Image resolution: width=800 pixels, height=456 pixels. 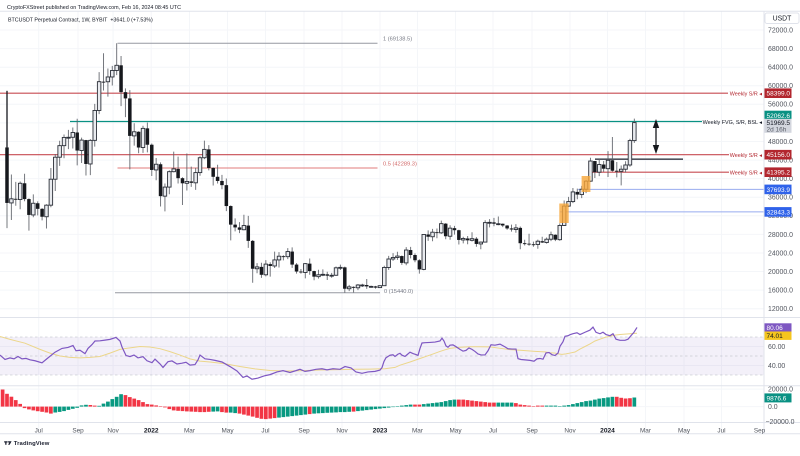 What do you see at coordinates (780, 291) in the screenshot?
I see `svg-text: 16000.0` at bounding box center [780, 291].